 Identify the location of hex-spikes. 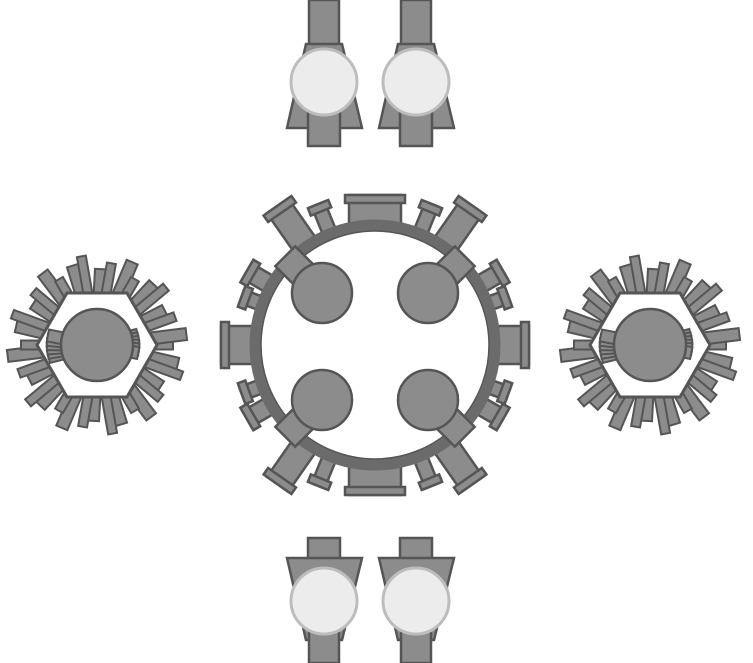
(650, 345).